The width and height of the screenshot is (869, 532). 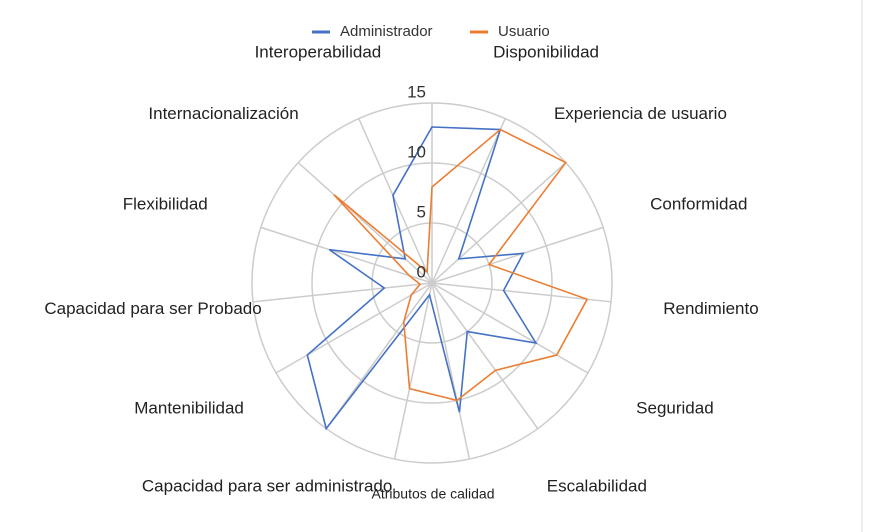 I want to click on tick-label: 10, so click(x=416, y=151).